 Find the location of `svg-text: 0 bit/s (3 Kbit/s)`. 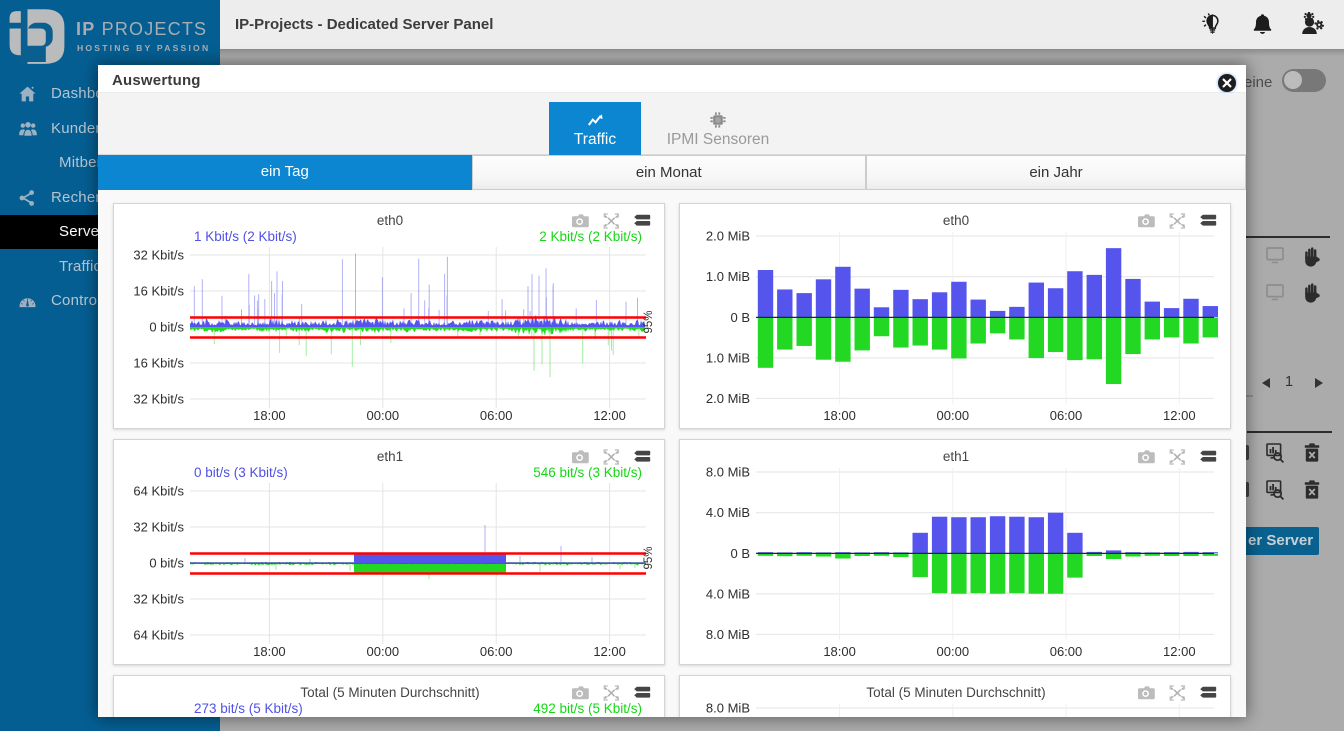

svg-text: 0 bit/s (3 Kbit/s) is located at coordinates (241, 472).